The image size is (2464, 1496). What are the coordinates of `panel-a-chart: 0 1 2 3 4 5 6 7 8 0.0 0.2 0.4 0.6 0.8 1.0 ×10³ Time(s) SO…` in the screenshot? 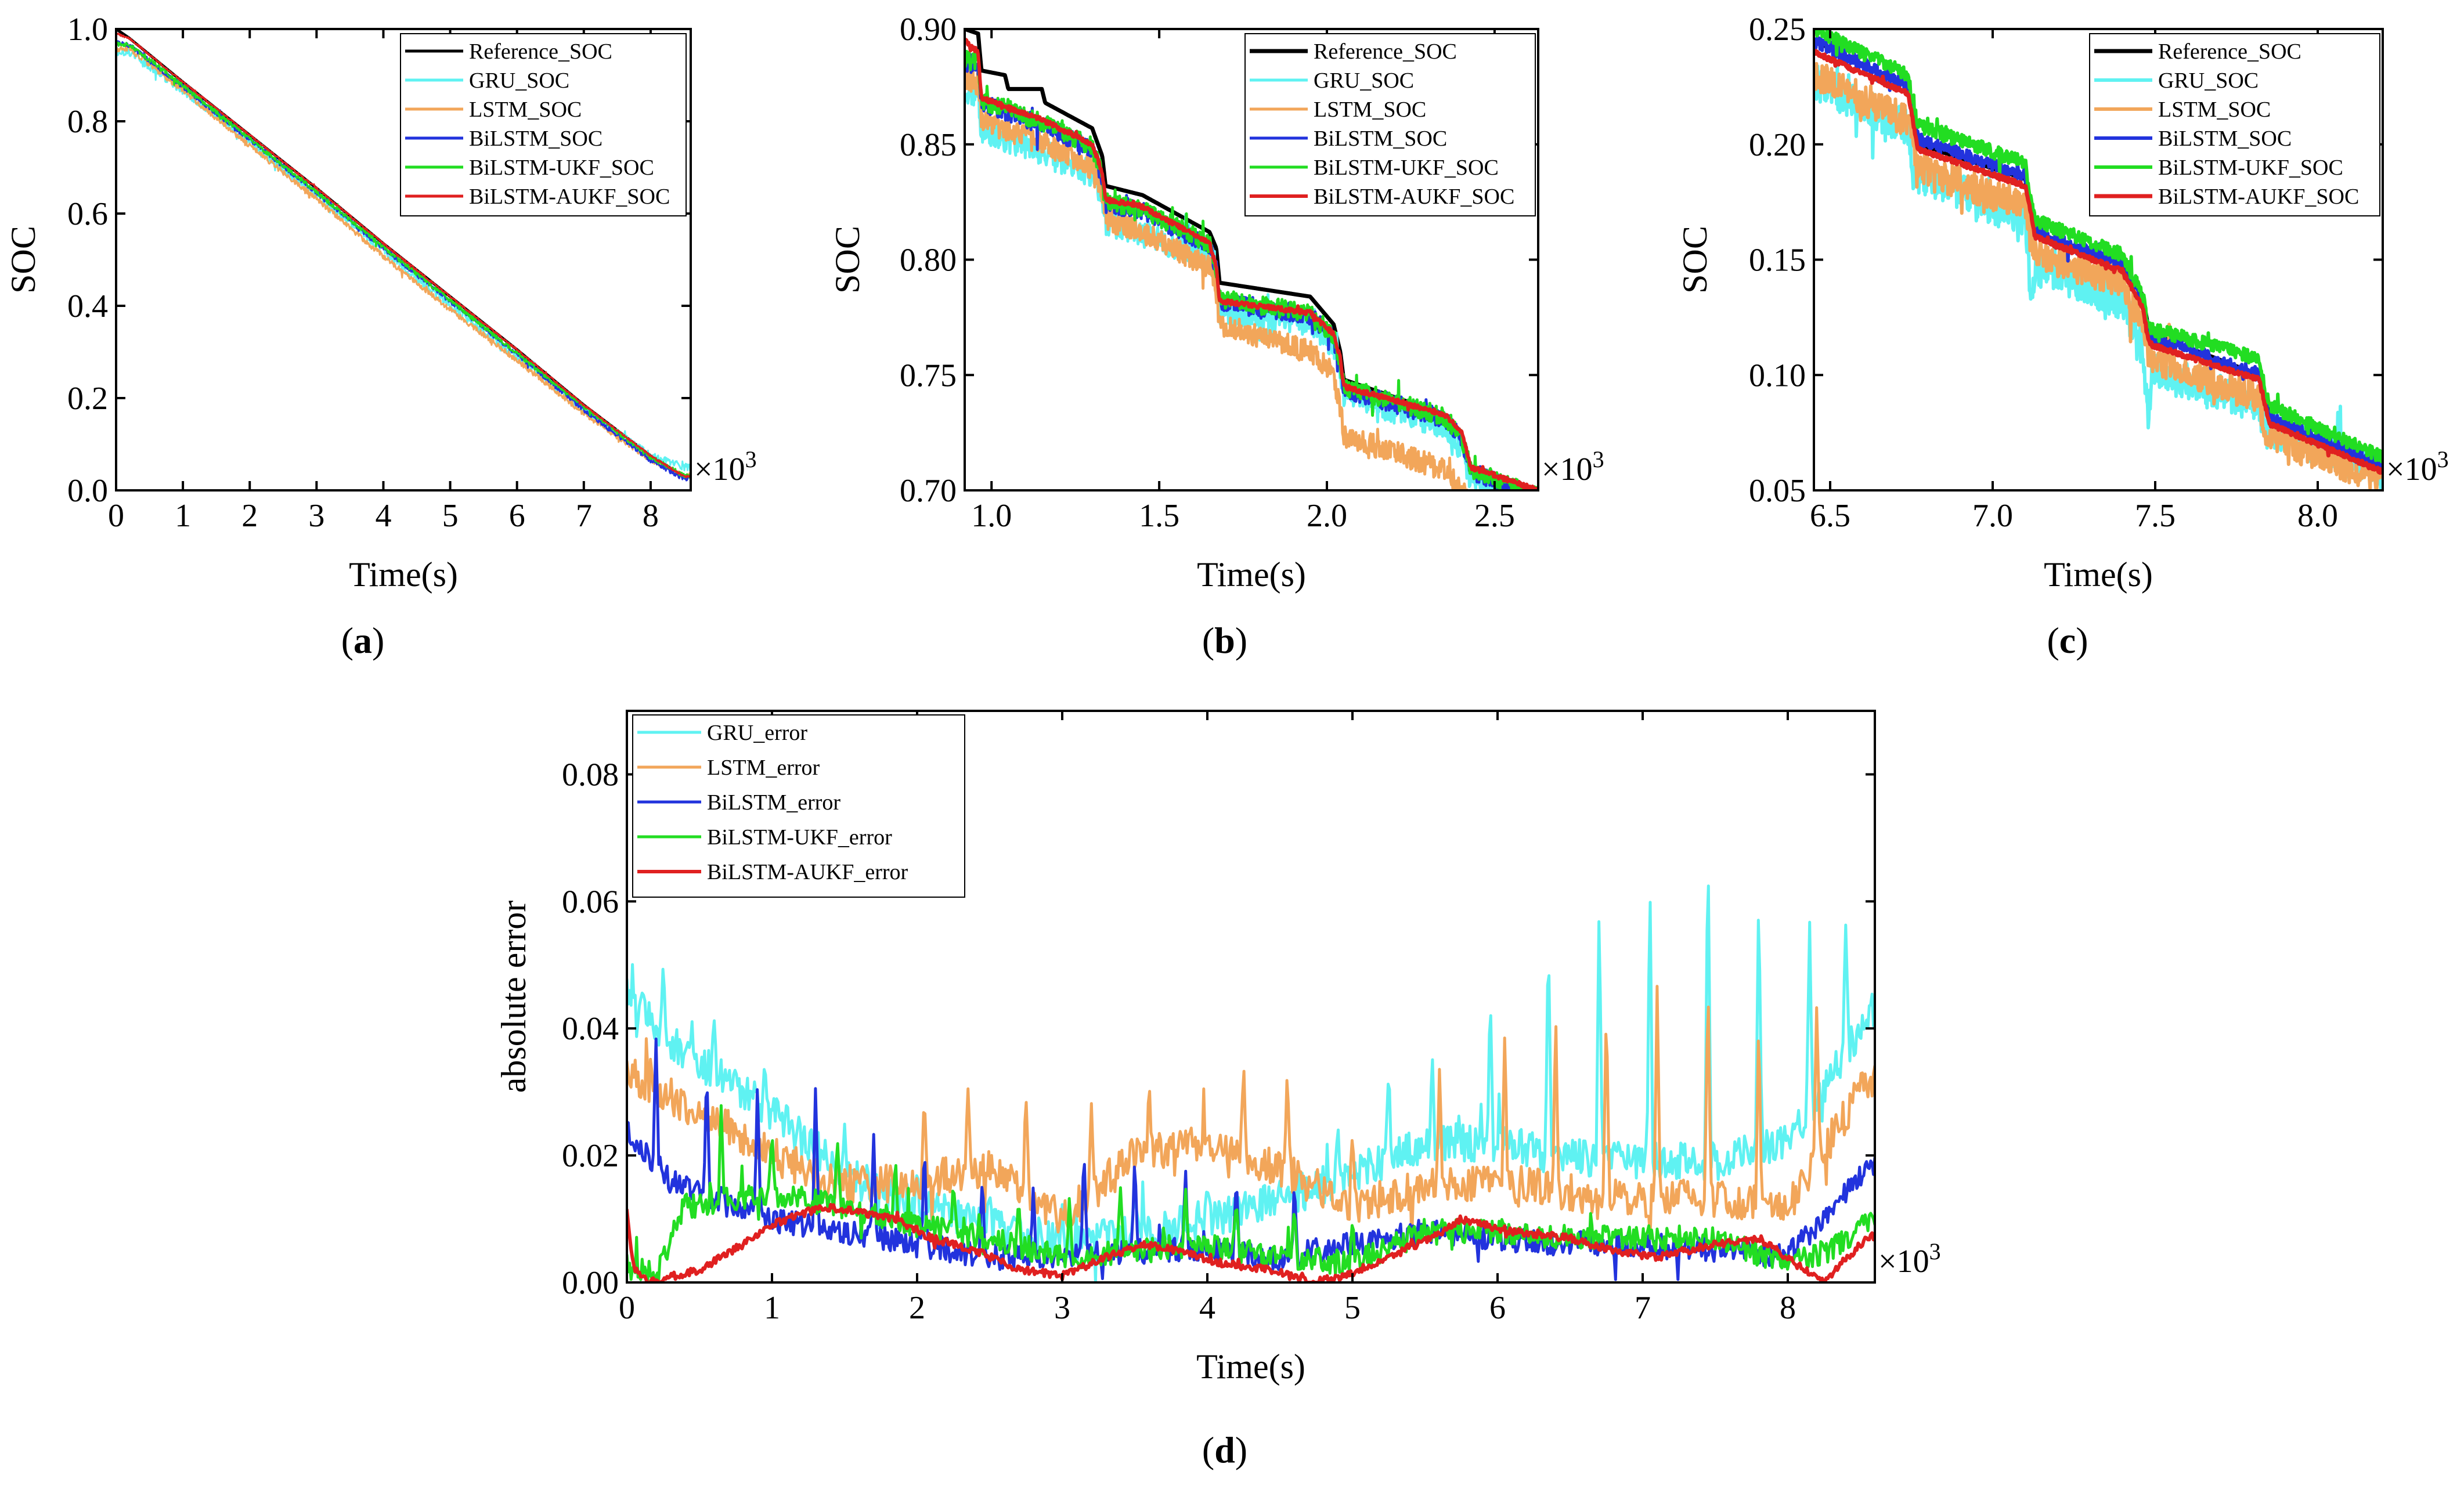 It's located at (380, 336).